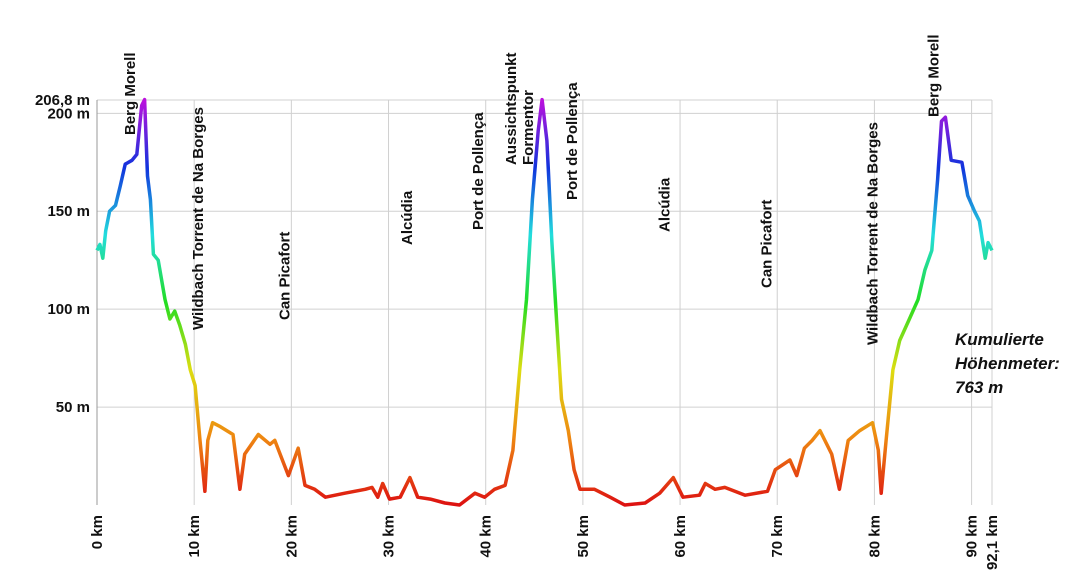 The width and height of the screenshot is (1090, 571). Describe the element at coordinates (68, 309) in the screenshot. I see `y-tick-label: 100 m` at that location.